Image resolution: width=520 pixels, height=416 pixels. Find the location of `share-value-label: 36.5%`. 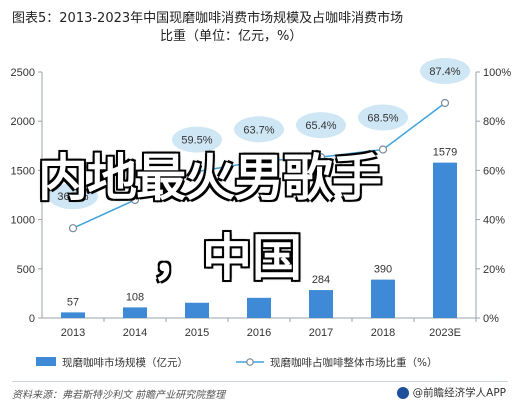

share-value-label: 36.5% is located at coordinates (72, 197).